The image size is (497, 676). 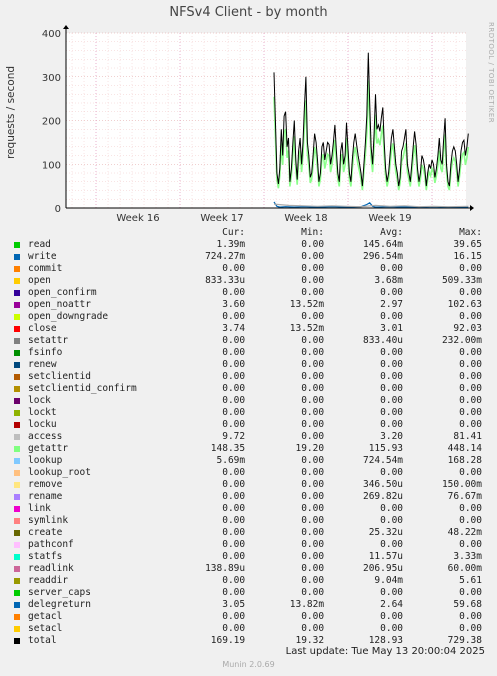 What do you see at coordinates (45, 532) in the screenshot?
I see `legend-name: create` at bounding box center [45, 532].